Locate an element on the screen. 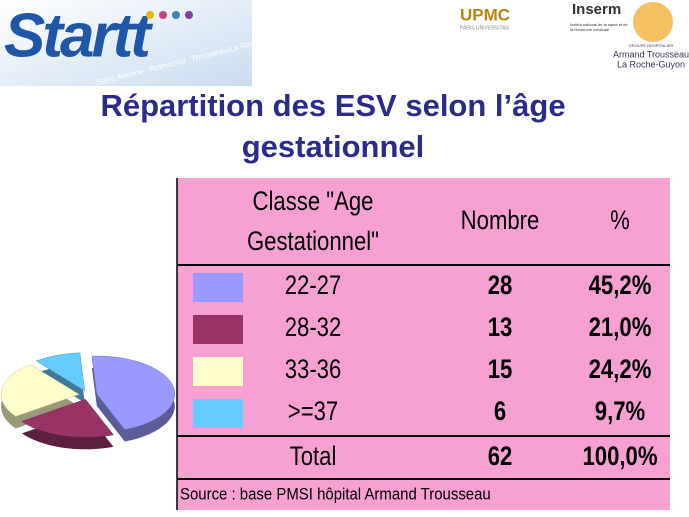 The image size is (689, 517). column-header: Nombre is located at coordinates (500, 221).